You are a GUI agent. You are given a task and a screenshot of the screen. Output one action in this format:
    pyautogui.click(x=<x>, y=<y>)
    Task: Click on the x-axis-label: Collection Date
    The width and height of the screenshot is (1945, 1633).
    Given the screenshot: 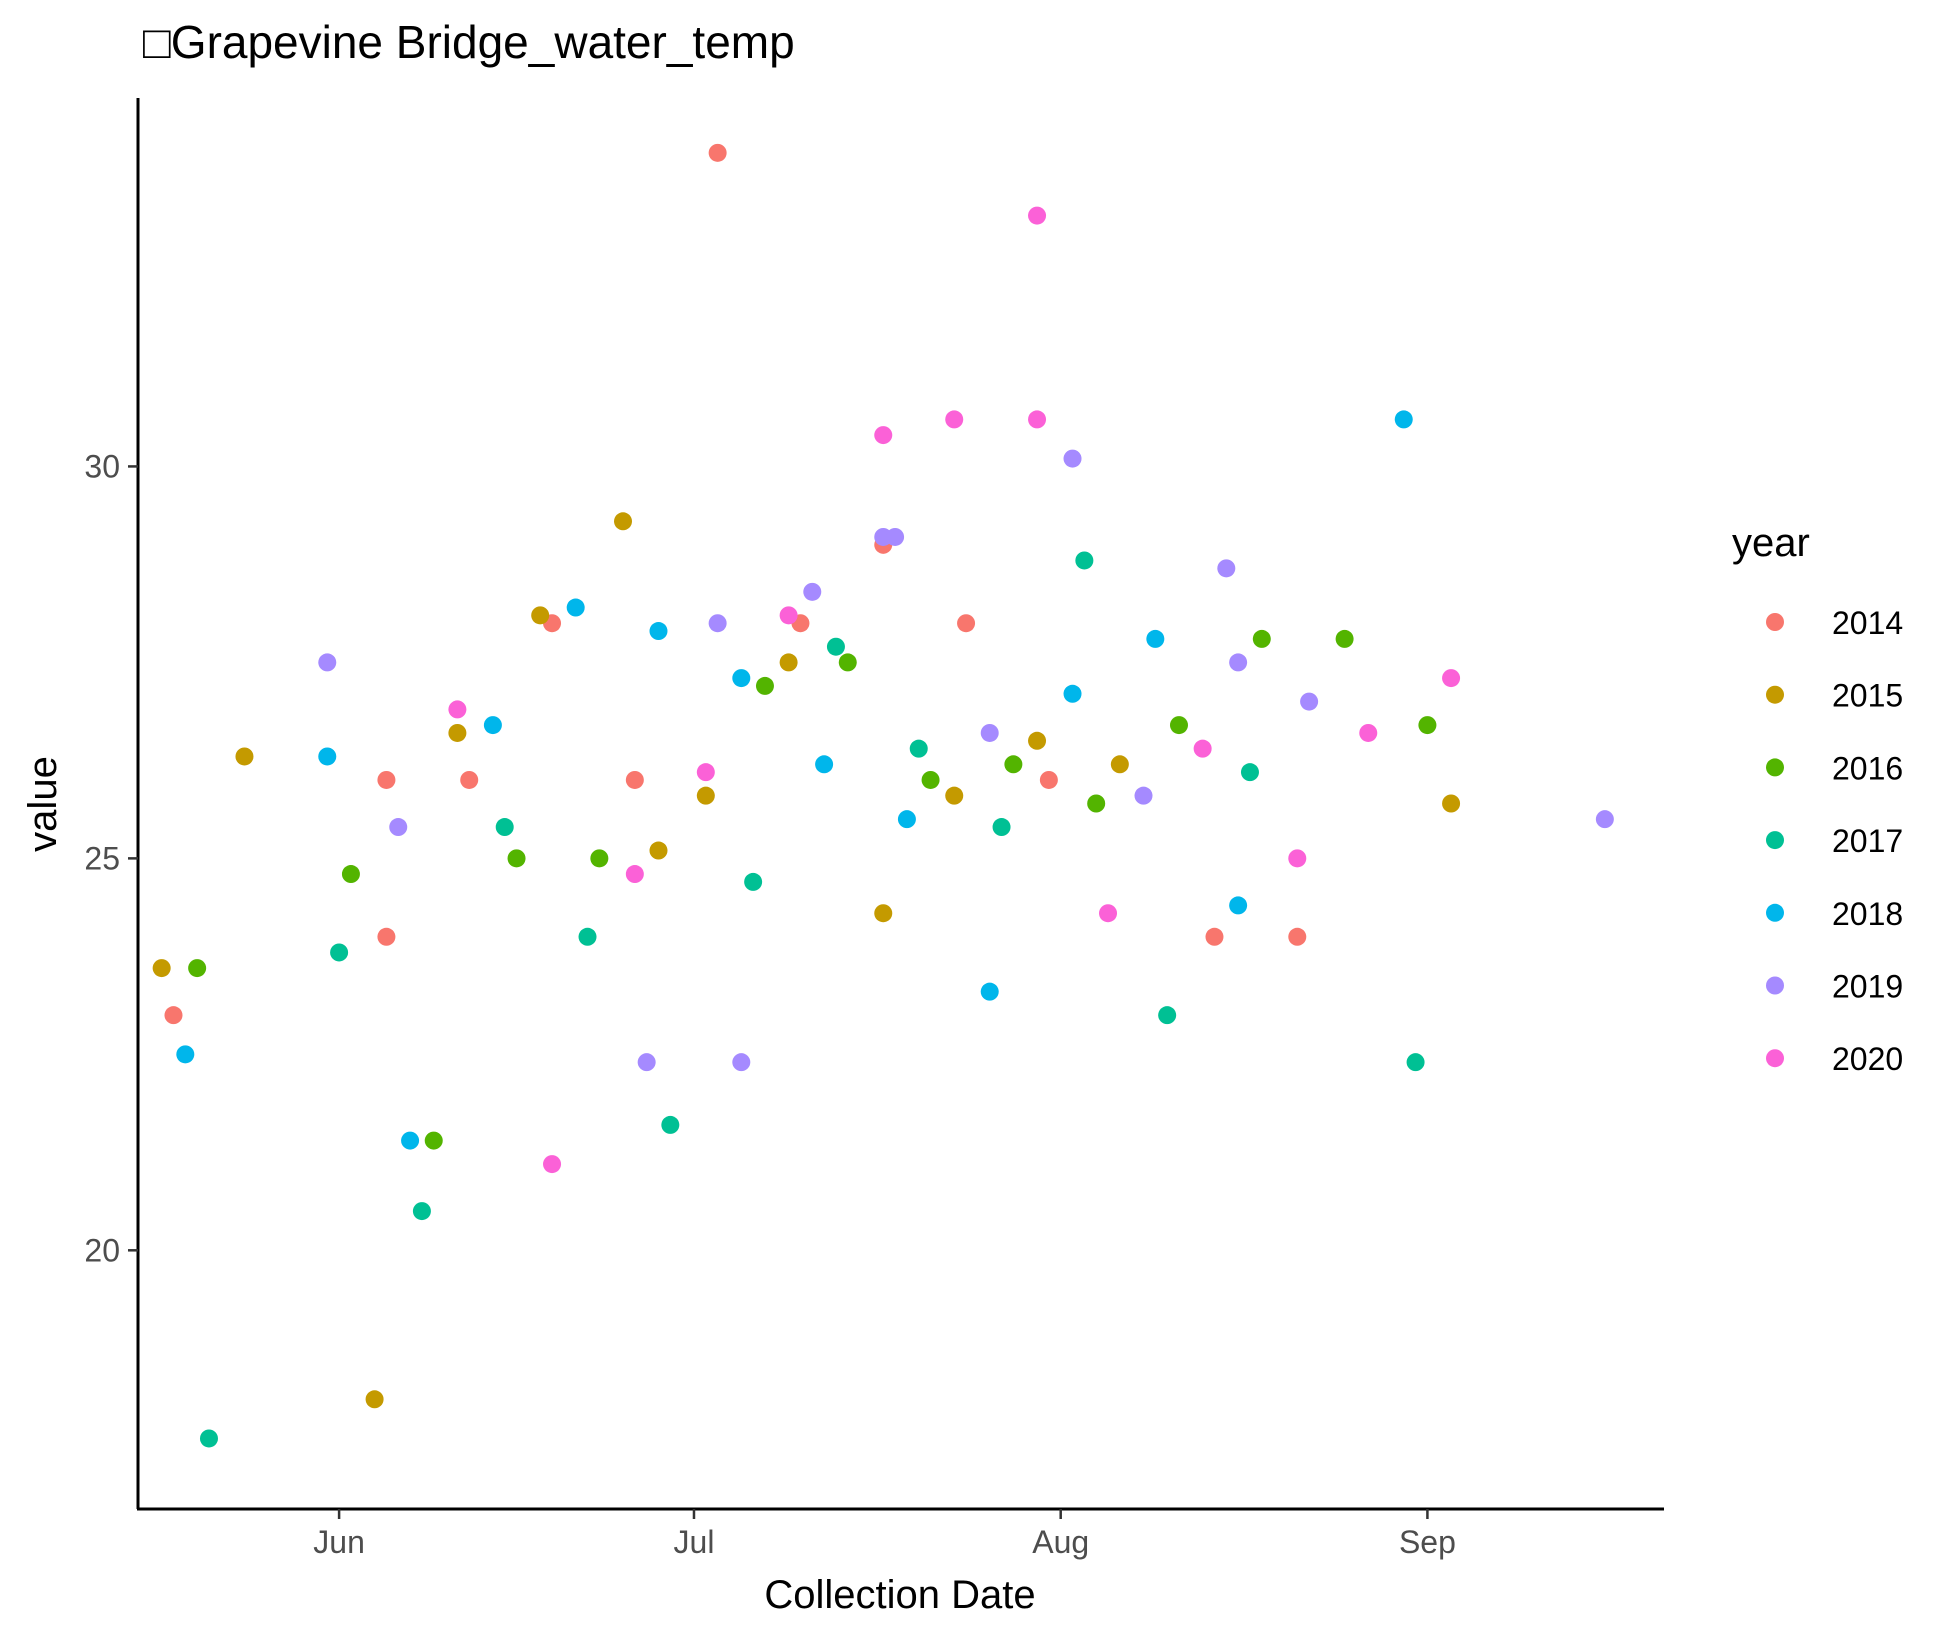 What is the action you would take?
    pyautogui.click(x=899, y=1595)
    